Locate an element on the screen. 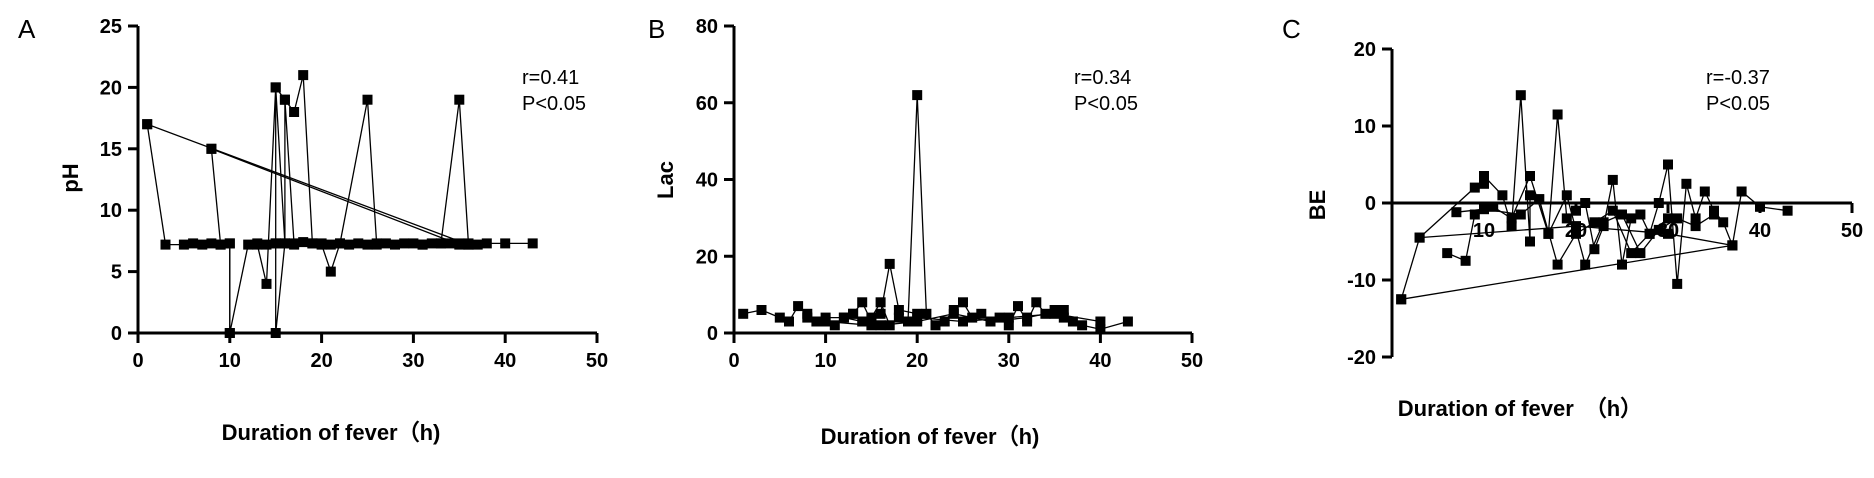  panel-c-y-tick-label: 20 is located at coordinates (1365, 50).